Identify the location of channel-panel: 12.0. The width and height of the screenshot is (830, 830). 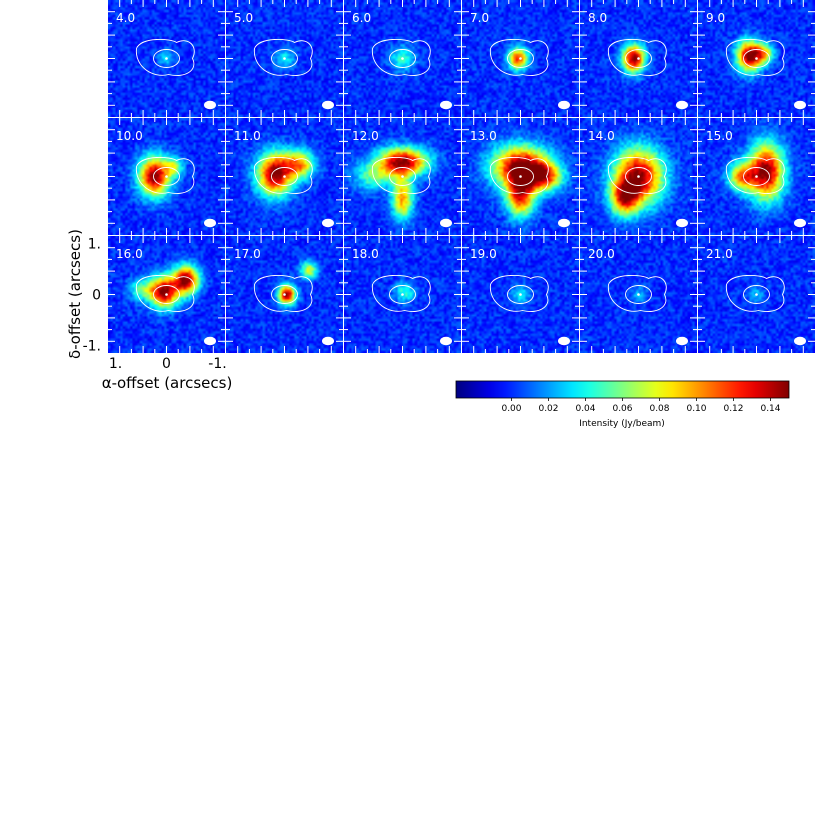
(402, 176).